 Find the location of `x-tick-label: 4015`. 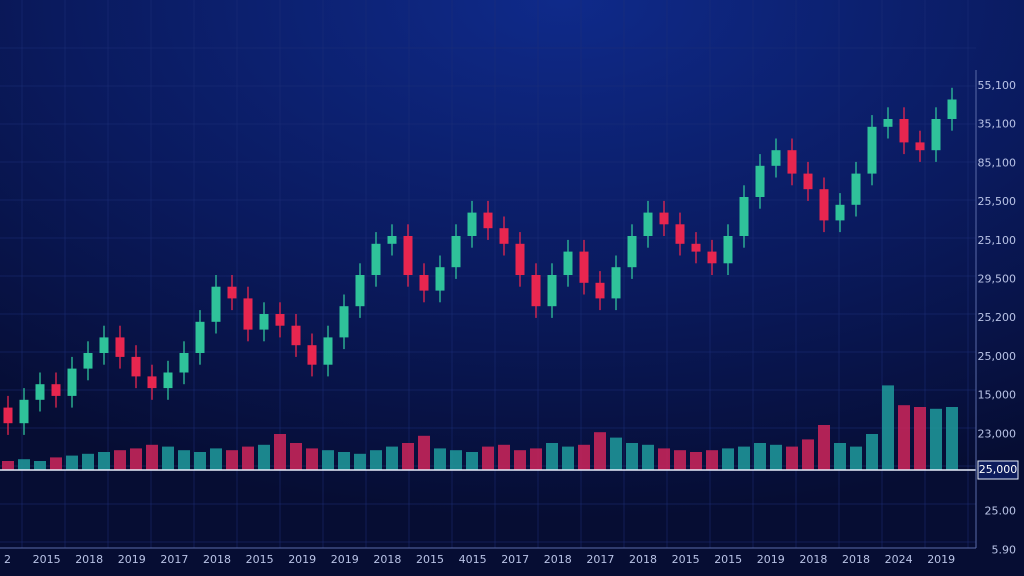

x-tick-label: 4015 is located at coordinates (473, 559).